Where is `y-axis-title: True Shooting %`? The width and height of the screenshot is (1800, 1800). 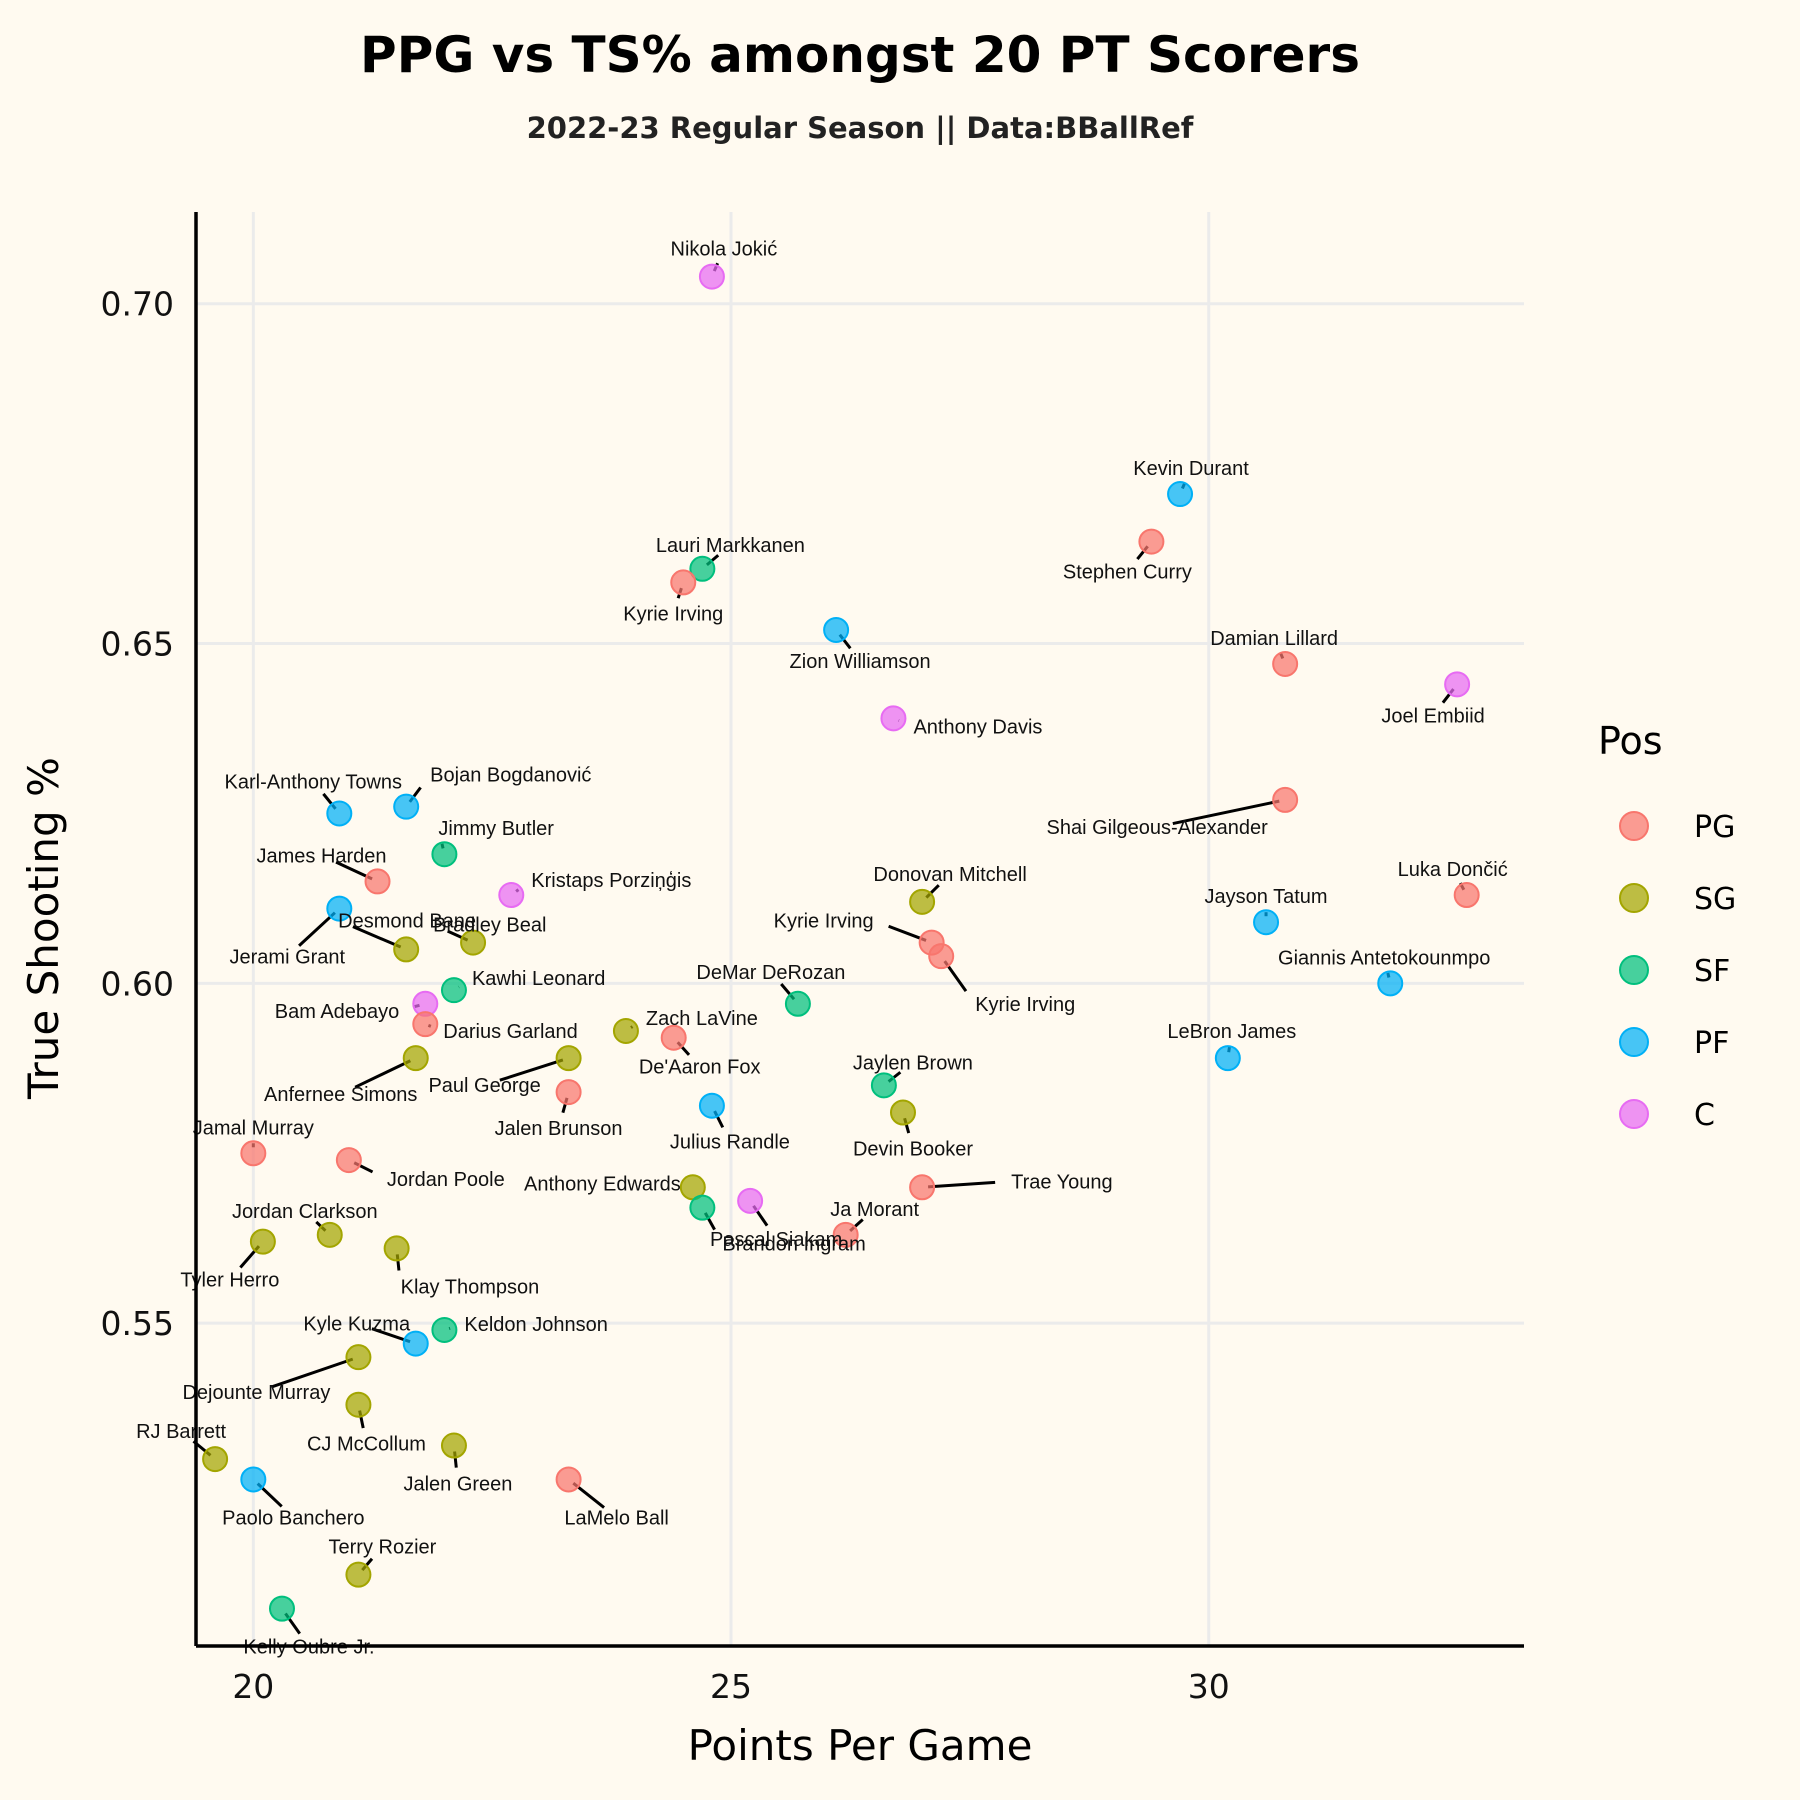
y-axis-title: True Shooting % is located at coordinates (43, 928).